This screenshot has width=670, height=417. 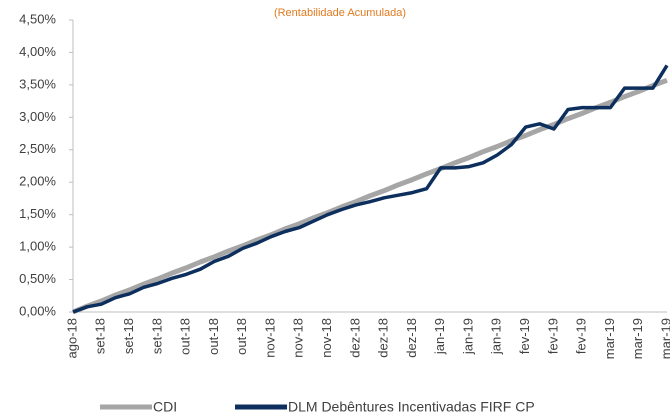 What do you see at coordinates (71, 338) in the screenshot?
I see `x-tick-label: ago-18` at bounding box center [71, 338].